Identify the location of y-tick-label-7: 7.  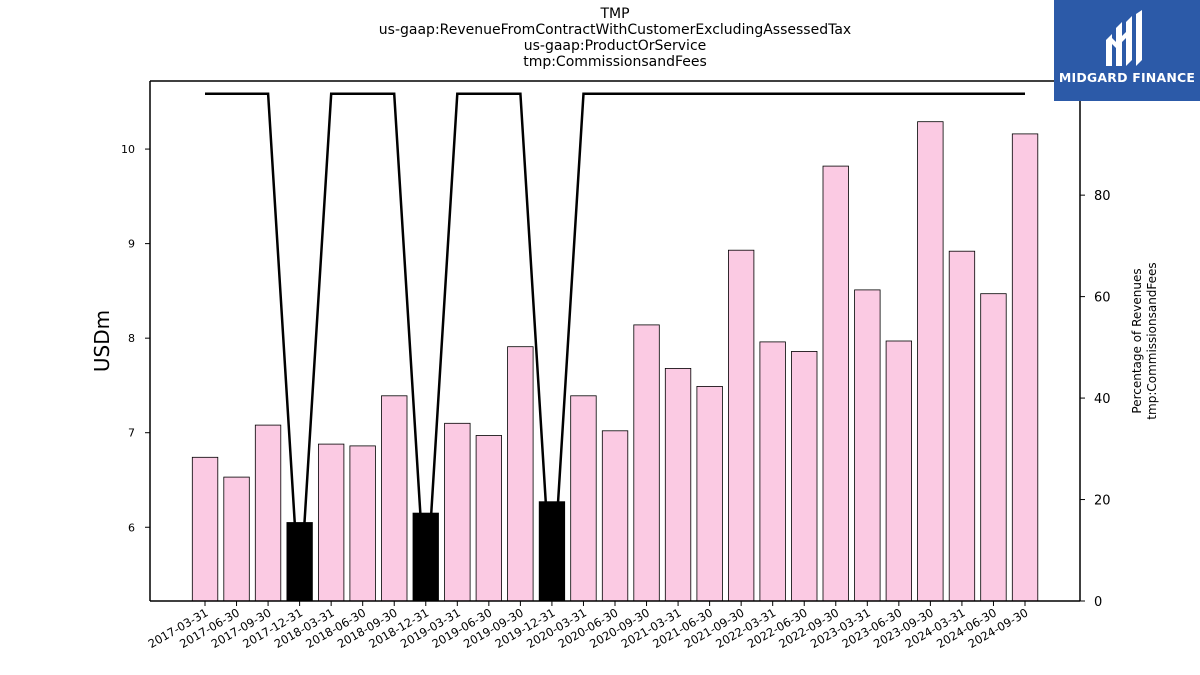
(131, 433).